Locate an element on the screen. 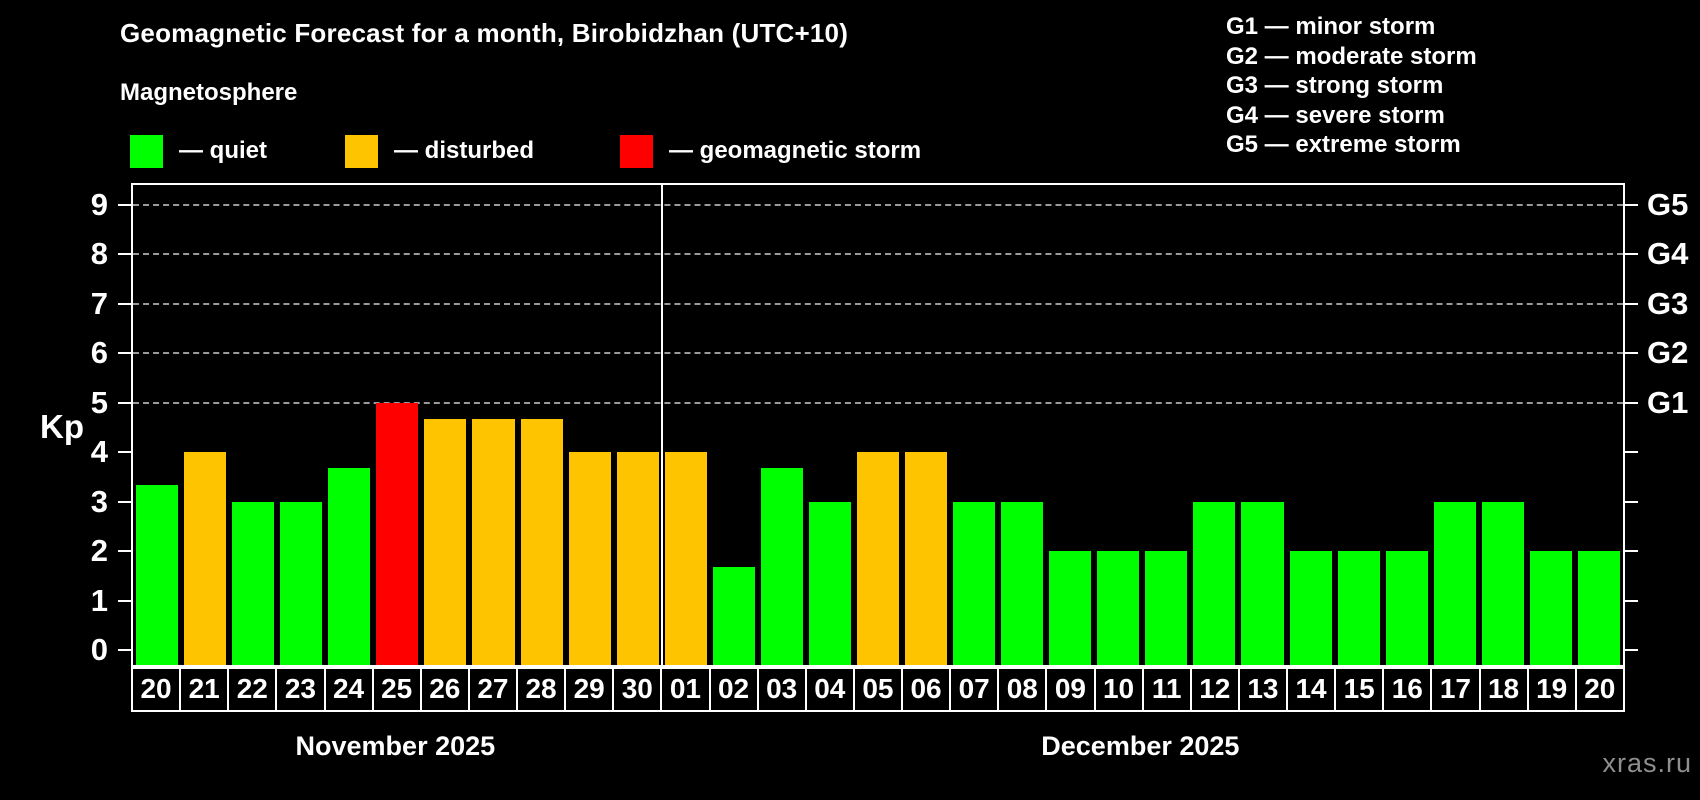  right-tick-kp5 is located at coordinates (1631, 402).